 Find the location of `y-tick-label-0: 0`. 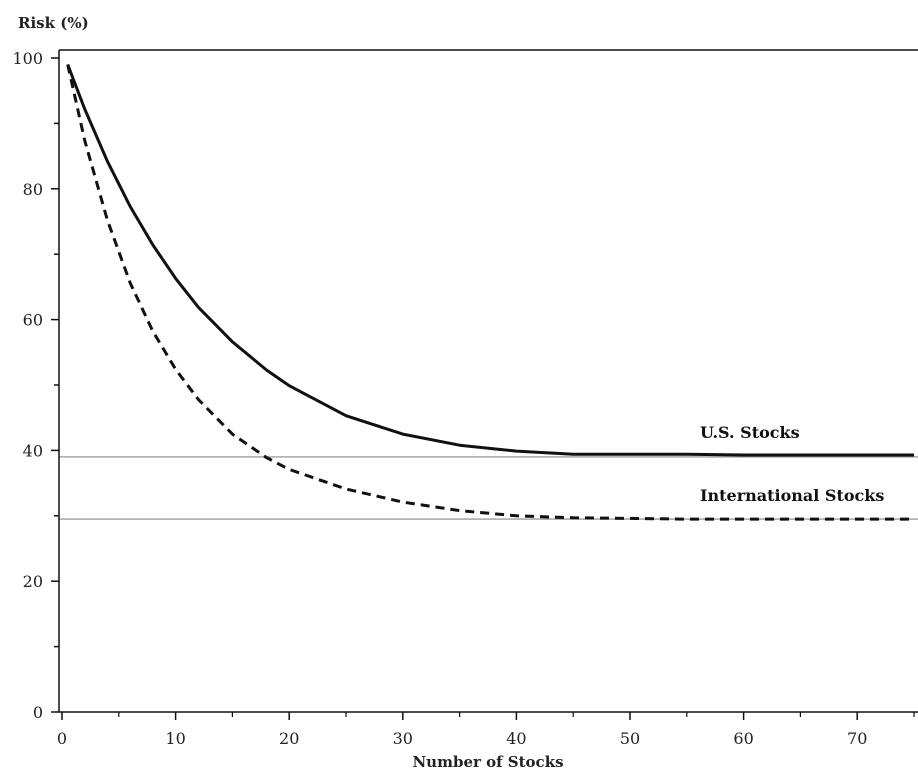

y-tick-label-0: 0 is located at coordinates (38, 712).